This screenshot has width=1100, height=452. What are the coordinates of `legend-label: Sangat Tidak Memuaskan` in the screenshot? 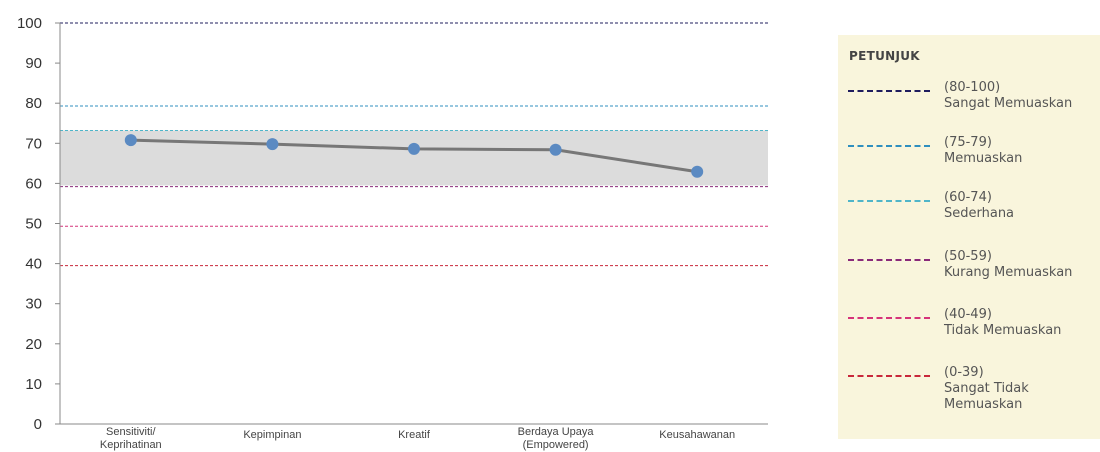 It's located at (986, 396).